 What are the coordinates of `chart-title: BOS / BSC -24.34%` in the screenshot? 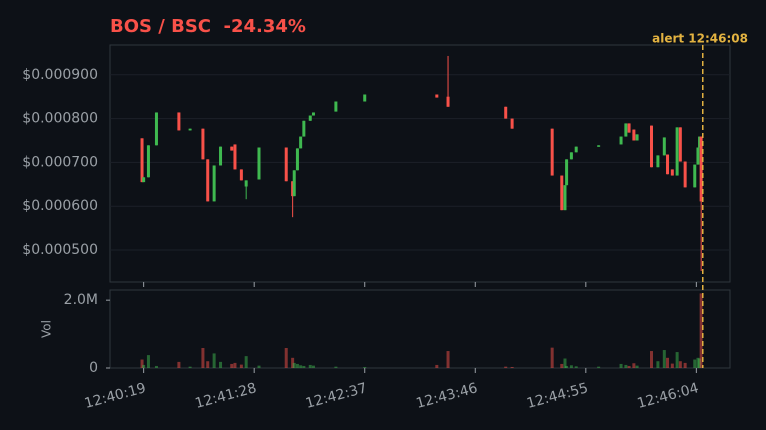 It's located at (208, 26).